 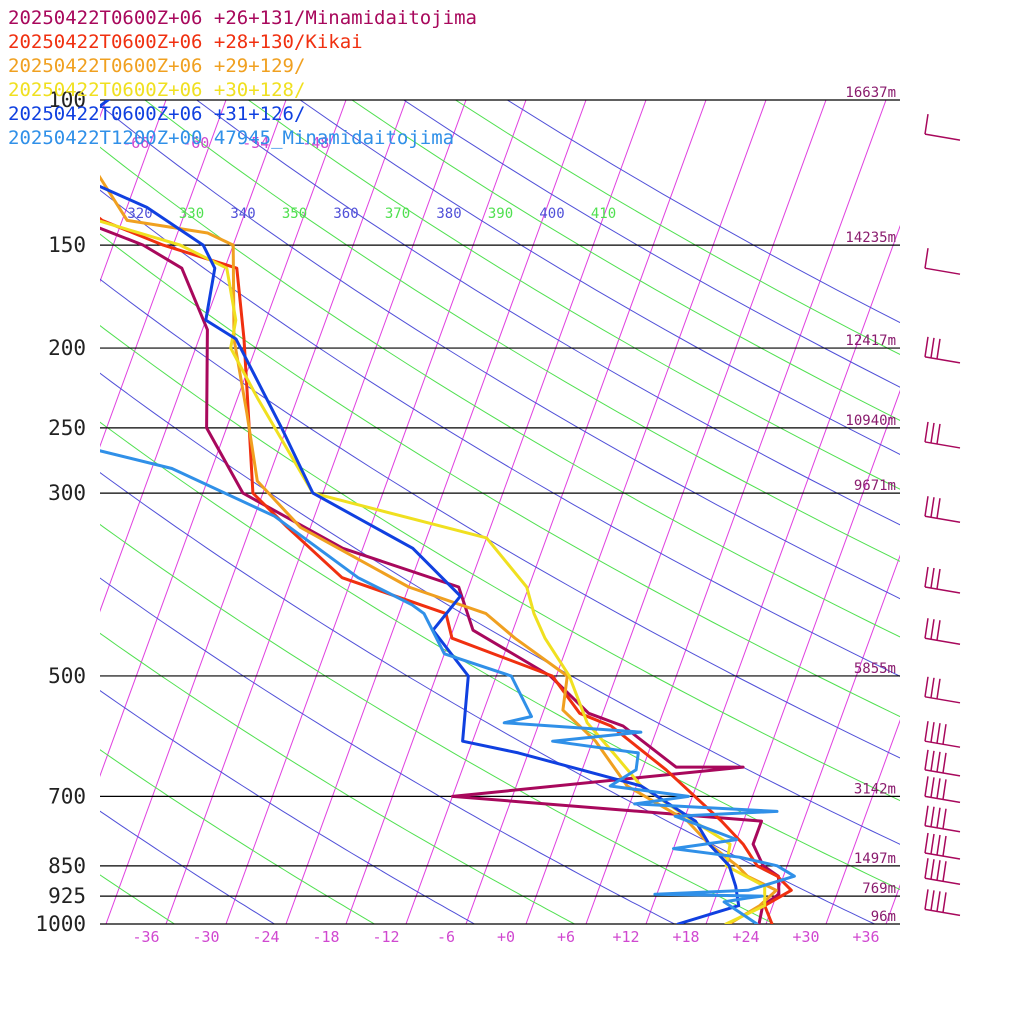 What do you see at coordinates (397, 214) in the screenshot?
I see `theta-label: 370` at bounding box center [397, 214].